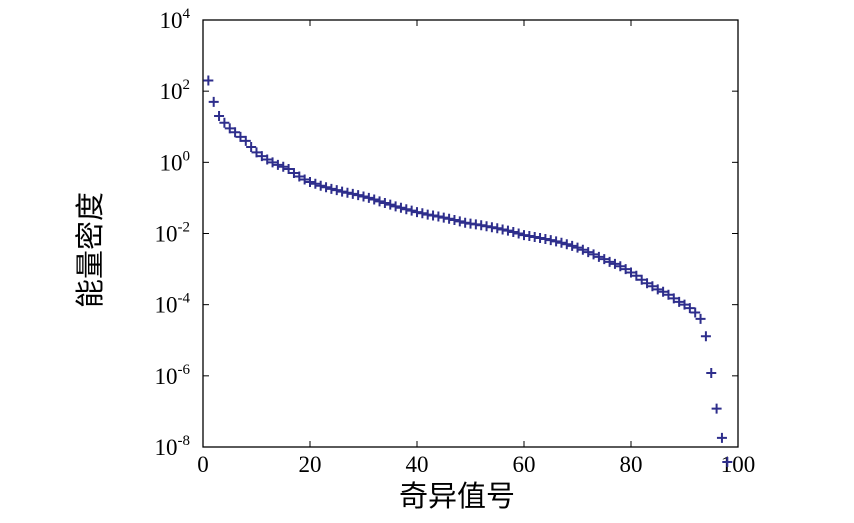  Describe the element at coordinates (738, 464) in the screenshot. I see `x-tick-label: 100` at that location.